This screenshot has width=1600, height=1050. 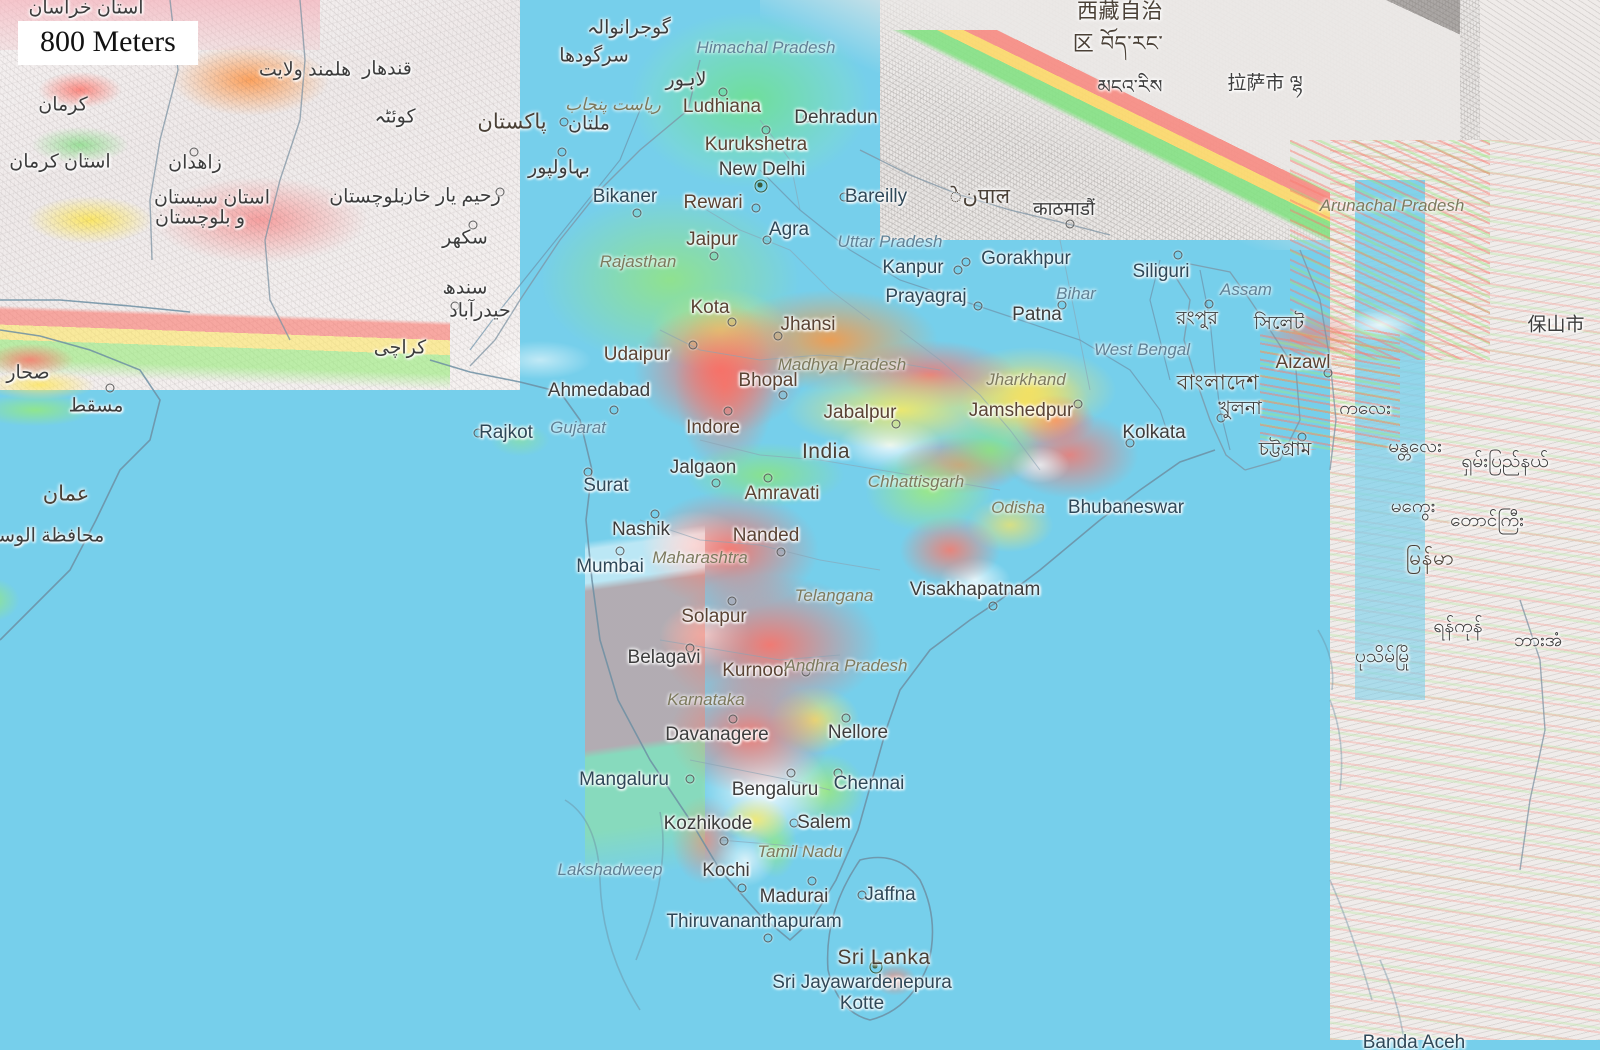 I want to click on elevation-threshold-badge: 800 Meters, so click(x=108, y=43).